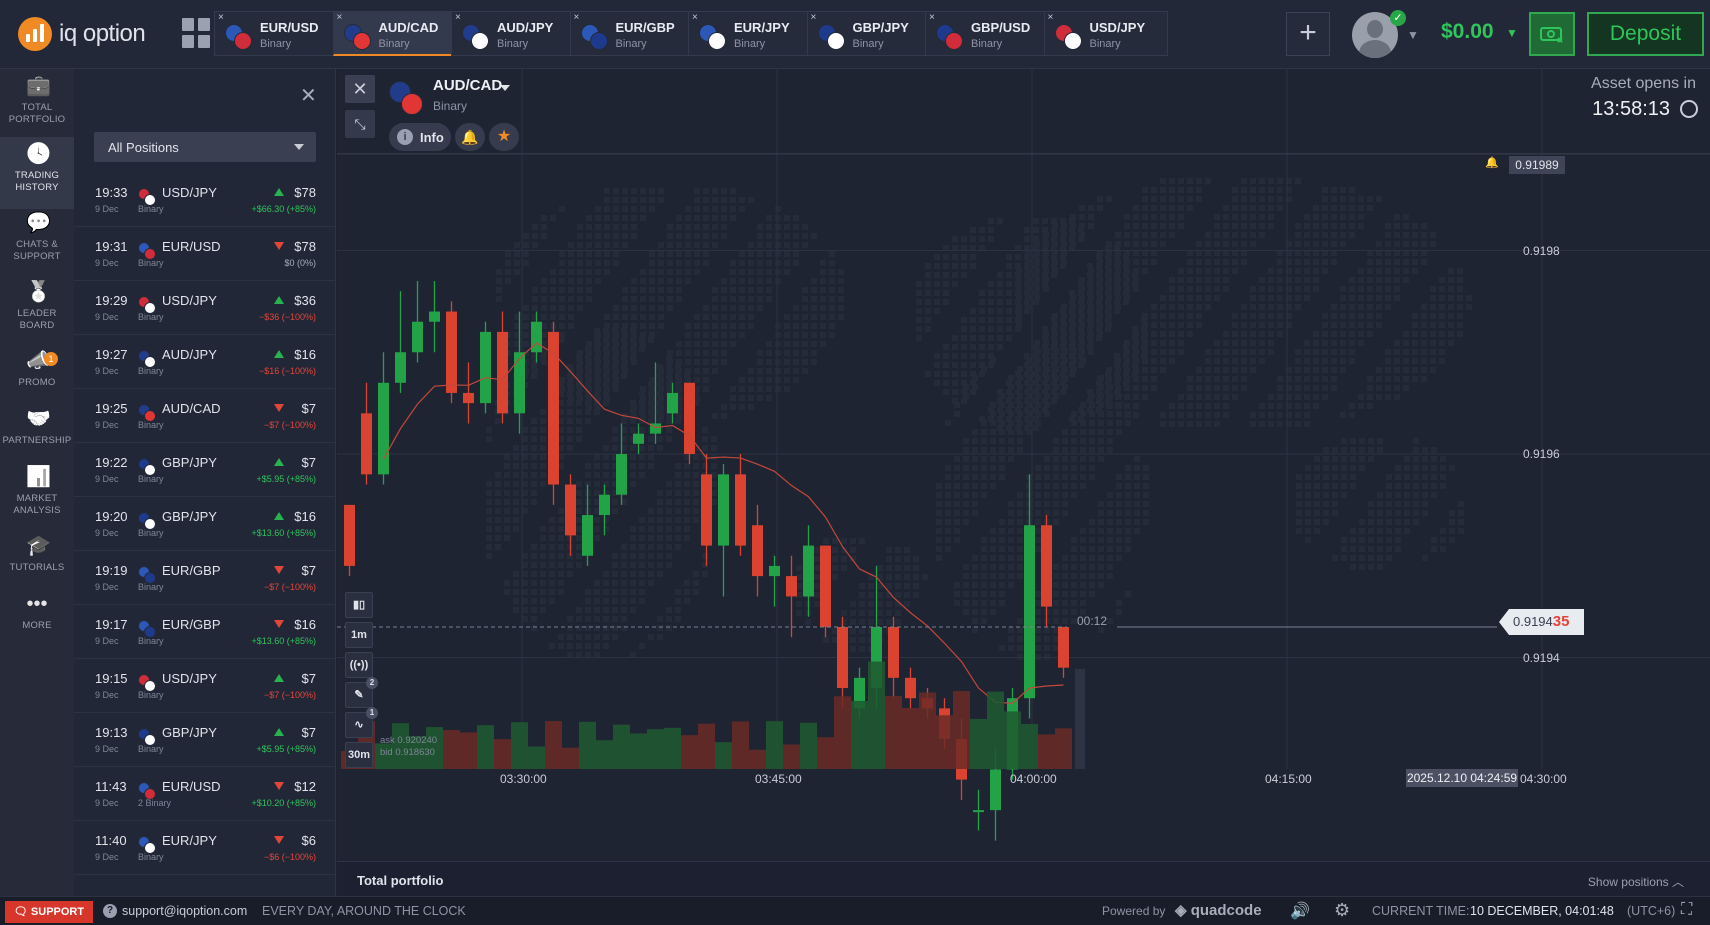 This screenshot has width=1710, height=925. Describe the element at coordinates (468, 85) in the screenshot. I see `asset-name: AUD/CAD` at that location.